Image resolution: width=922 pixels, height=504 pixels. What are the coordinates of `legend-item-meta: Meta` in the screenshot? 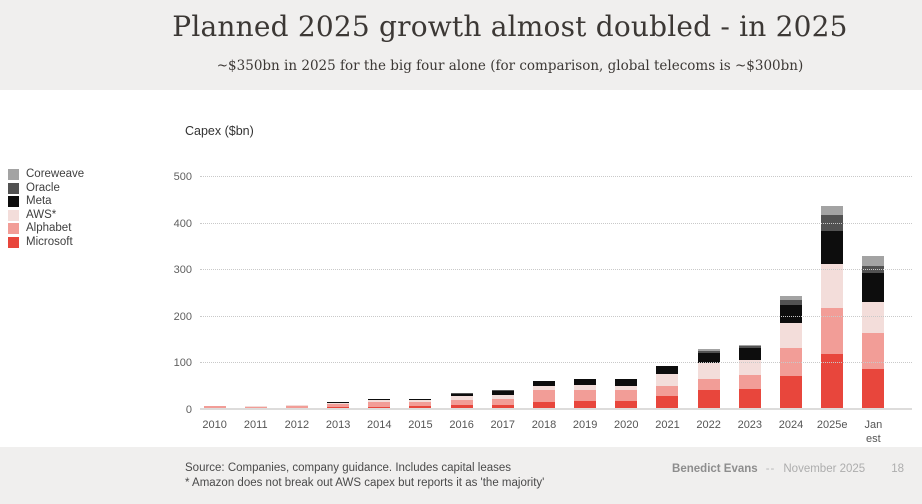 It's located at (46, 201).